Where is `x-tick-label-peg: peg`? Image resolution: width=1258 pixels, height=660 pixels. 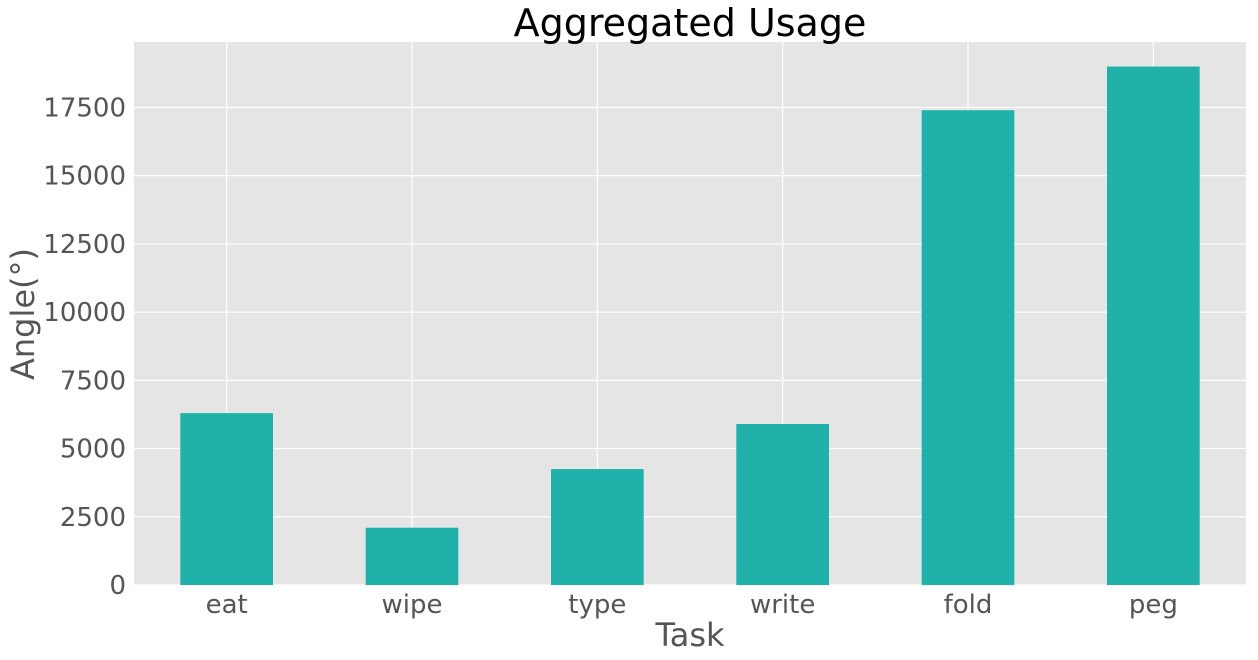
x-tick-label-peg: peg is located at coordinates (1153, 605).